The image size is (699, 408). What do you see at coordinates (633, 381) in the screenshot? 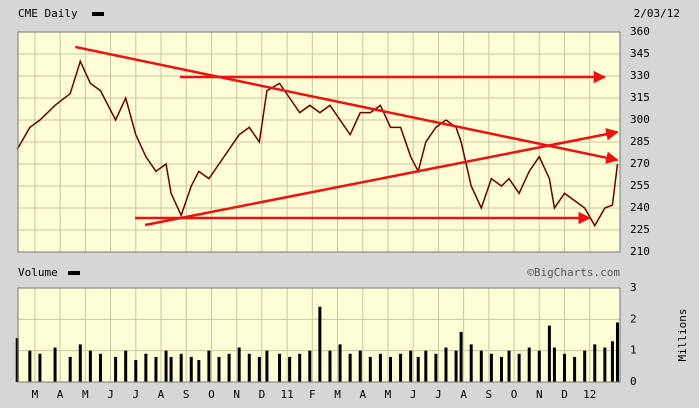
I see `y-tick-label: 0` at bounding box center [633, 381].